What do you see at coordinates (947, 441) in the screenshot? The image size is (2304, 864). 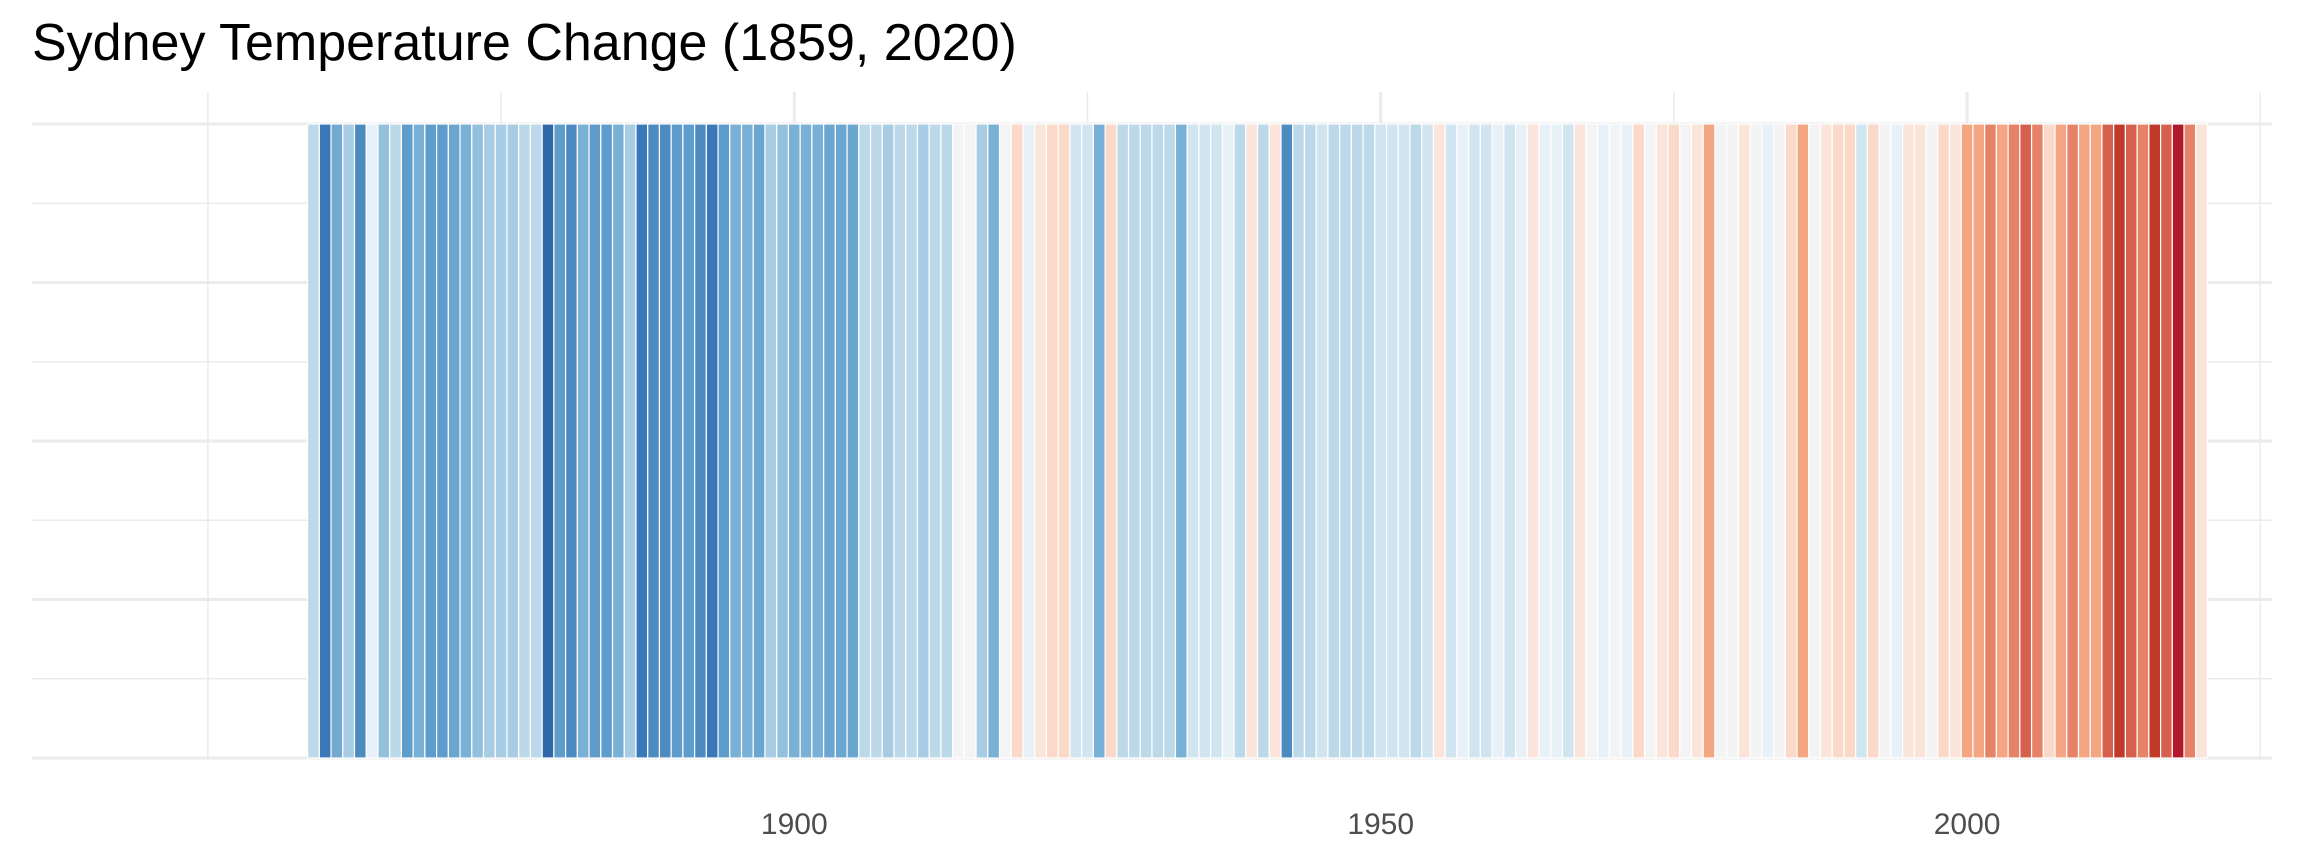 I see `stripe-1913` at bounding box center [947, 441].